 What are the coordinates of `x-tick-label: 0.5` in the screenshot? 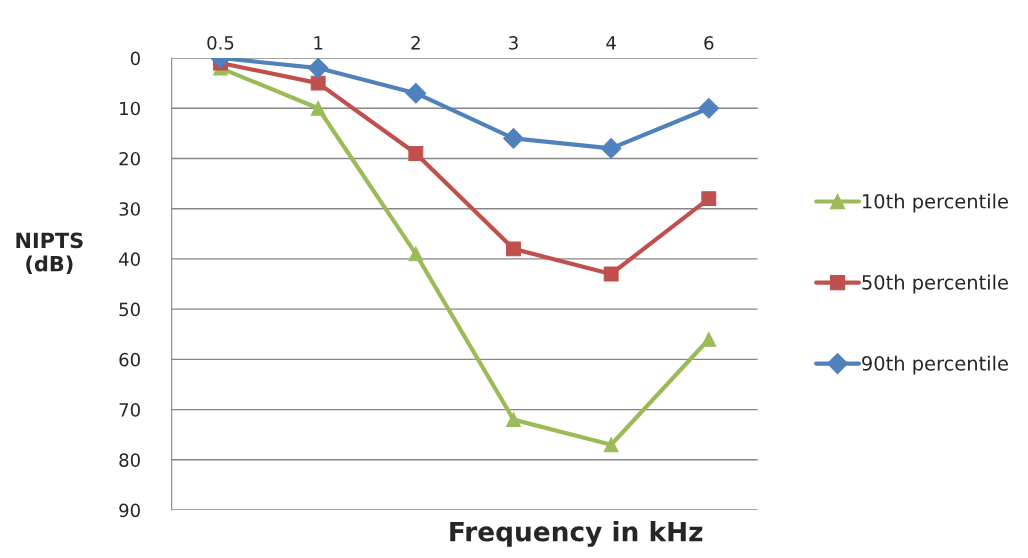 It's located at (220, 43).